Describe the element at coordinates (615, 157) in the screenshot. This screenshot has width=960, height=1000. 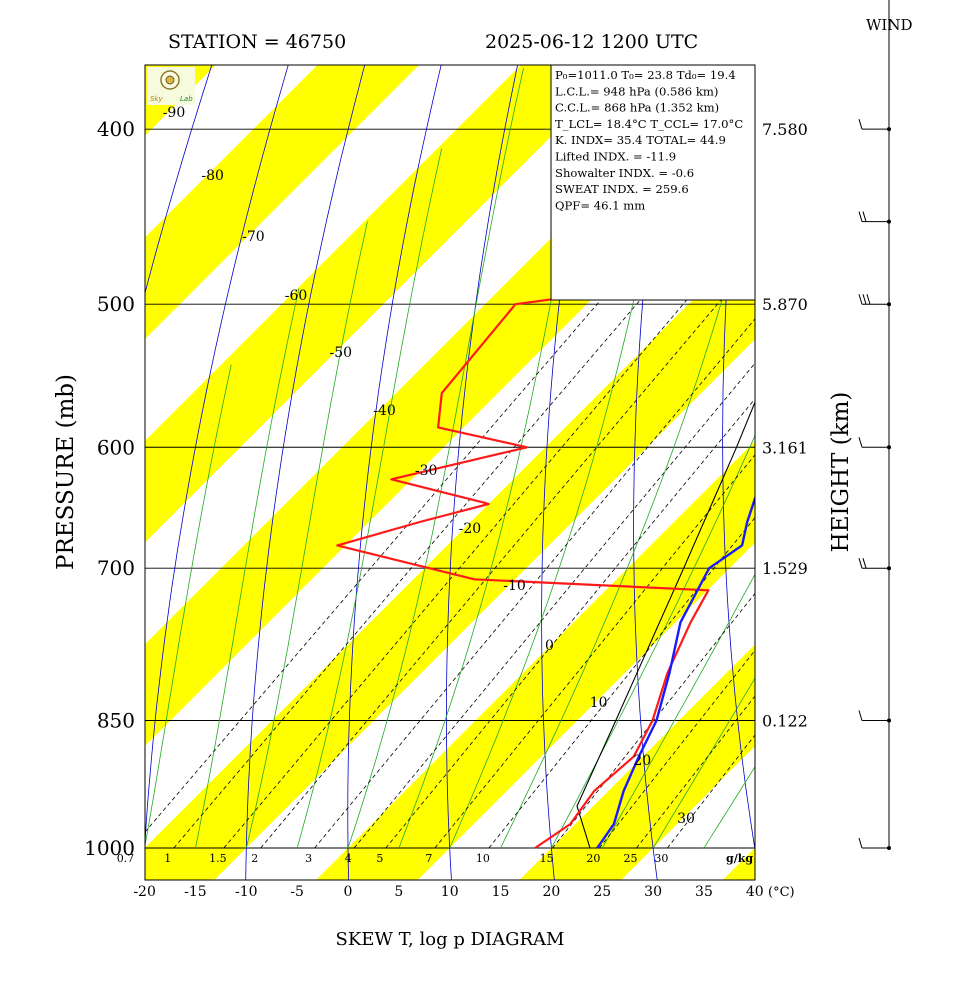
I see `index-line: Lifted INDX. = -11.9` at that location.